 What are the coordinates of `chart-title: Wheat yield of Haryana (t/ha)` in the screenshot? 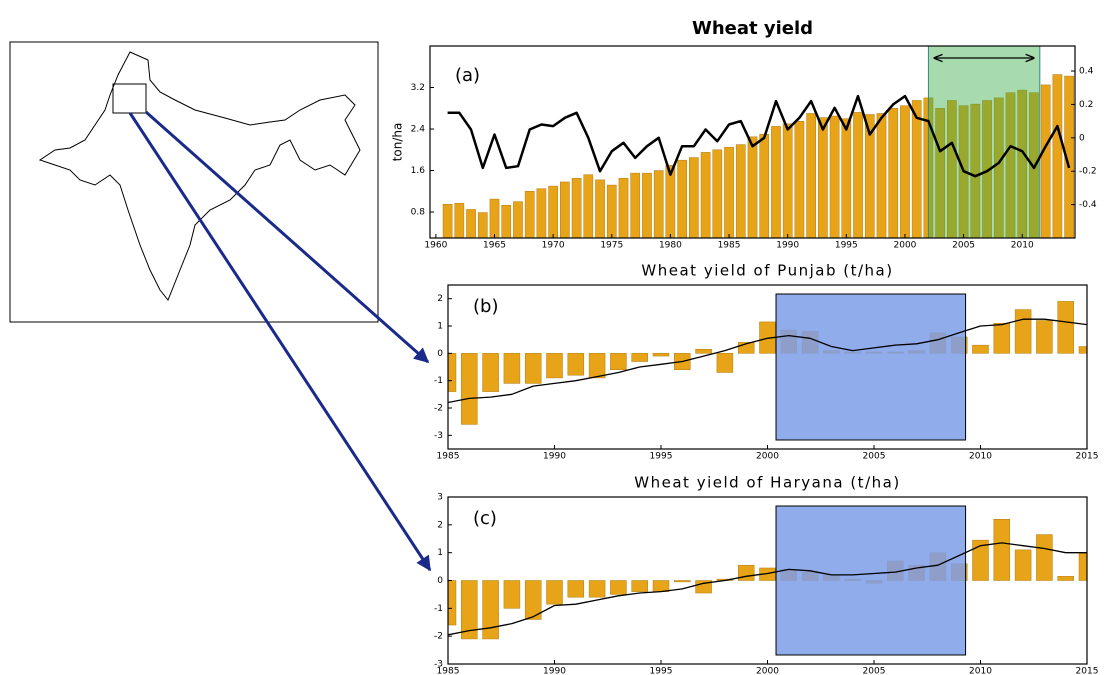 It's located at (767, 483).